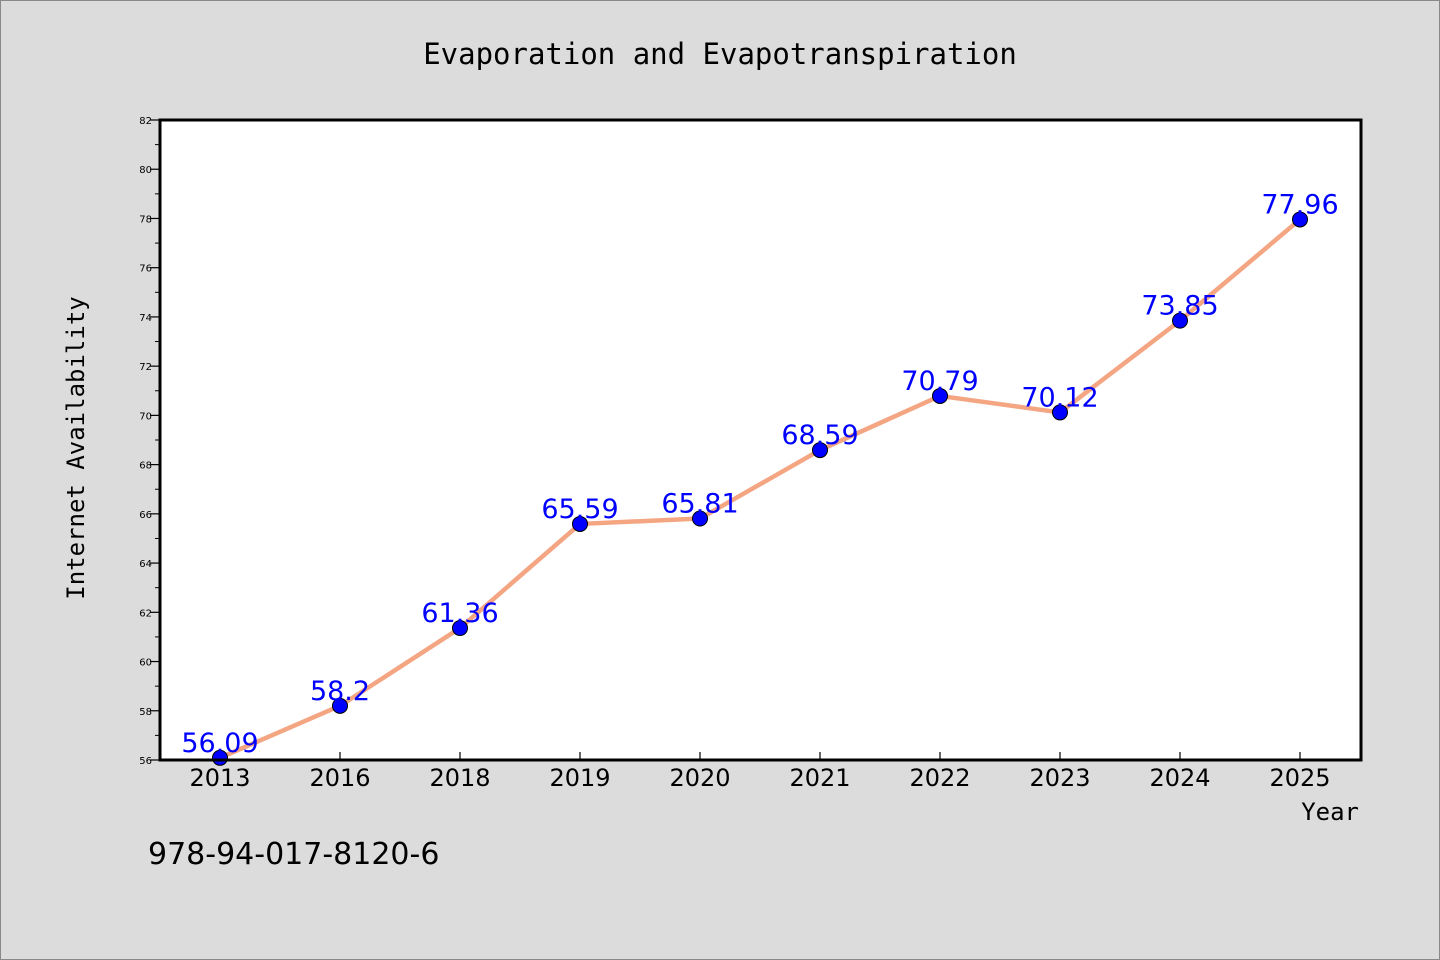  I want to click on y-tick-label: 76, so click(145, 269).